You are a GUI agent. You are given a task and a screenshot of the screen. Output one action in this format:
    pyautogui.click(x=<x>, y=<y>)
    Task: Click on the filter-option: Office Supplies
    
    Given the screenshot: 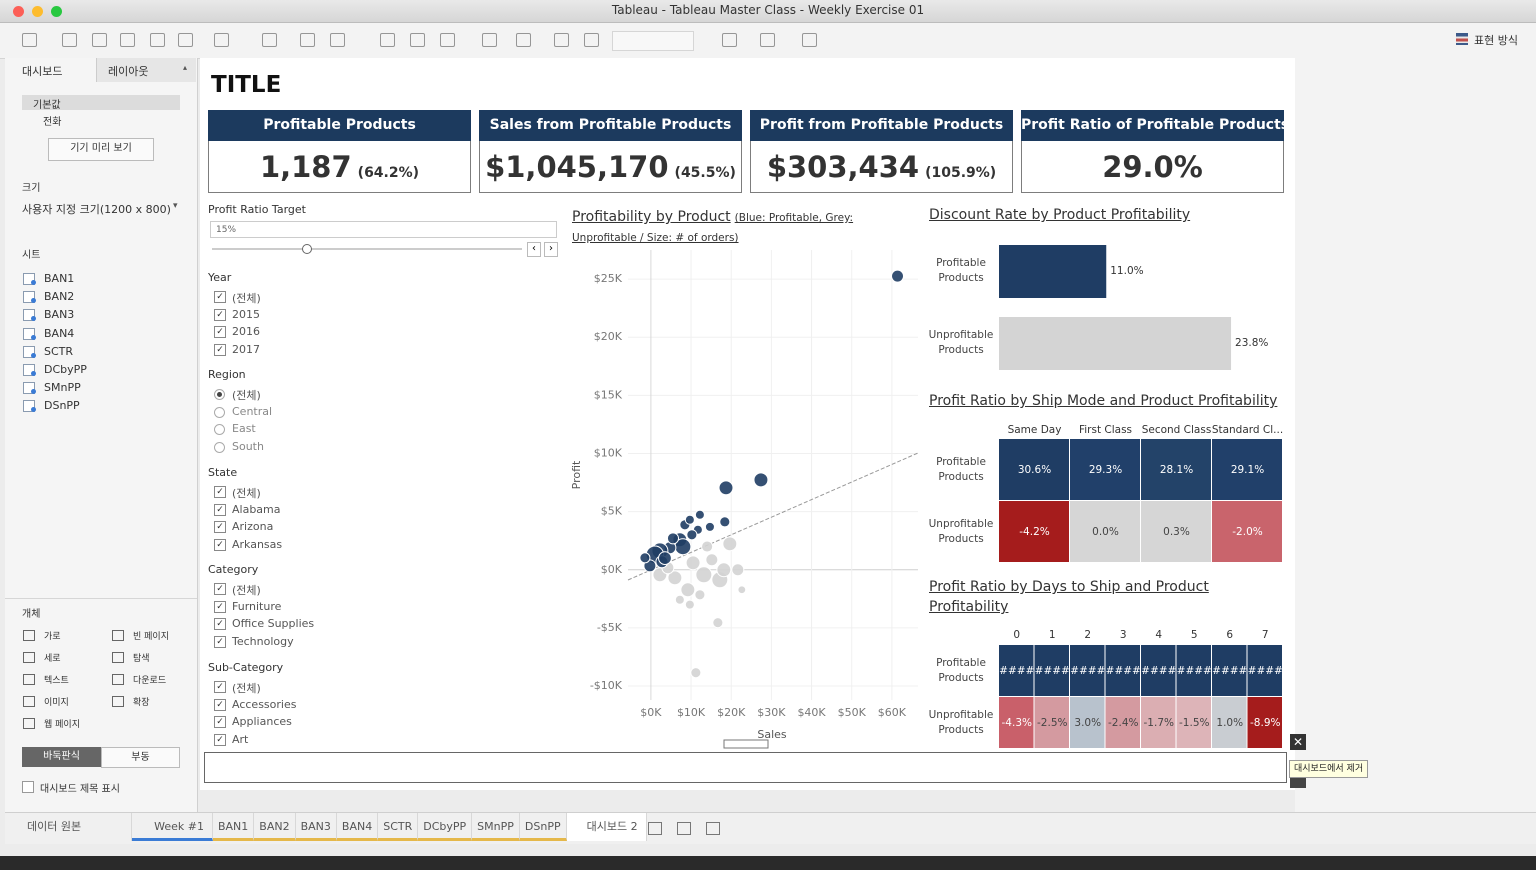 What is the action you would take?
    pyautogui.click(x=273, y=623)
    